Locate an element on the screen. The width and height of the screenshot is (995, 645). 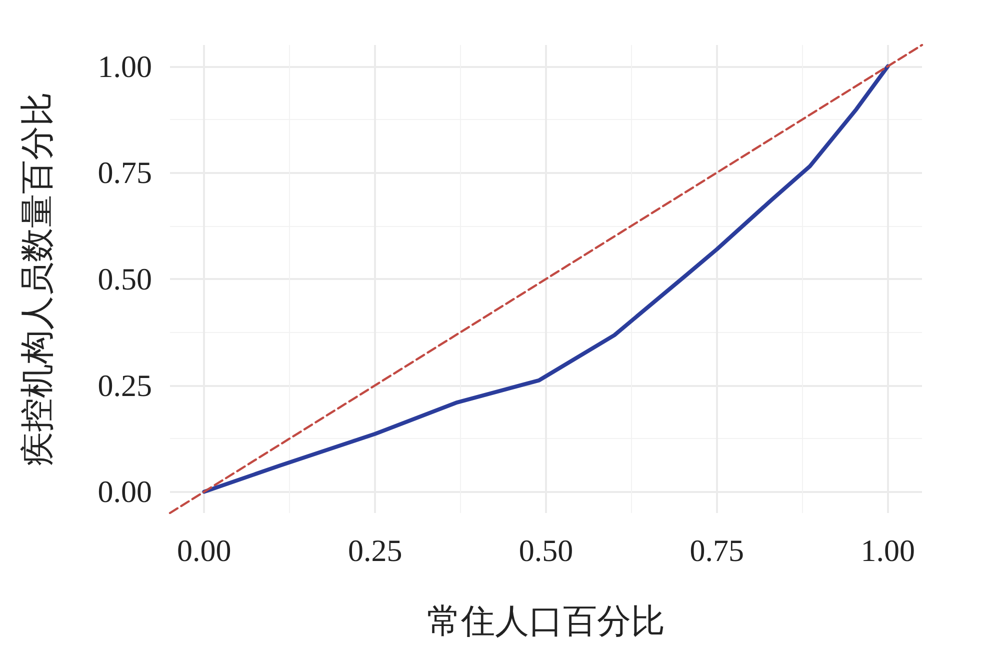
x-tick-label: 0.00 is located at coordinates (204, 550).